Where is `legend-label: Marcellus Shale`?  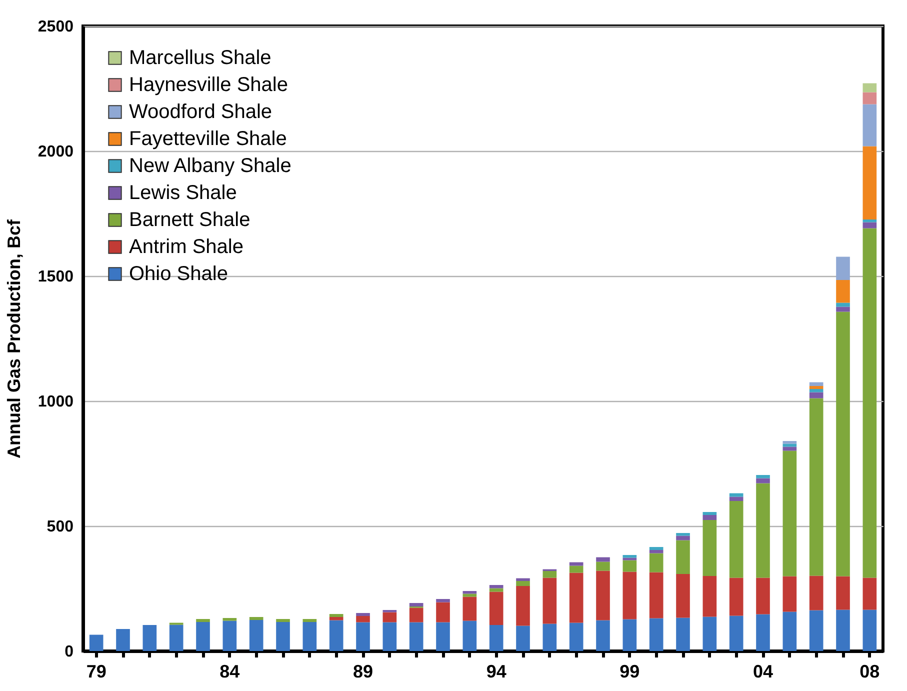
legend-label: Marcellus Shale is located at coordinates (200, 58).